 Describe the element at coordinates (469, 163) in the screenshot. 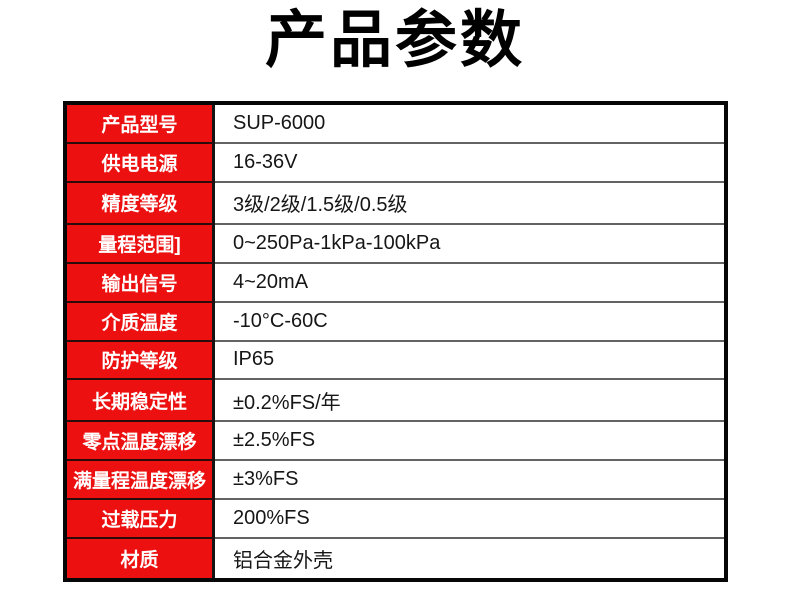

I see `spec-value: 16-36V` at that location.